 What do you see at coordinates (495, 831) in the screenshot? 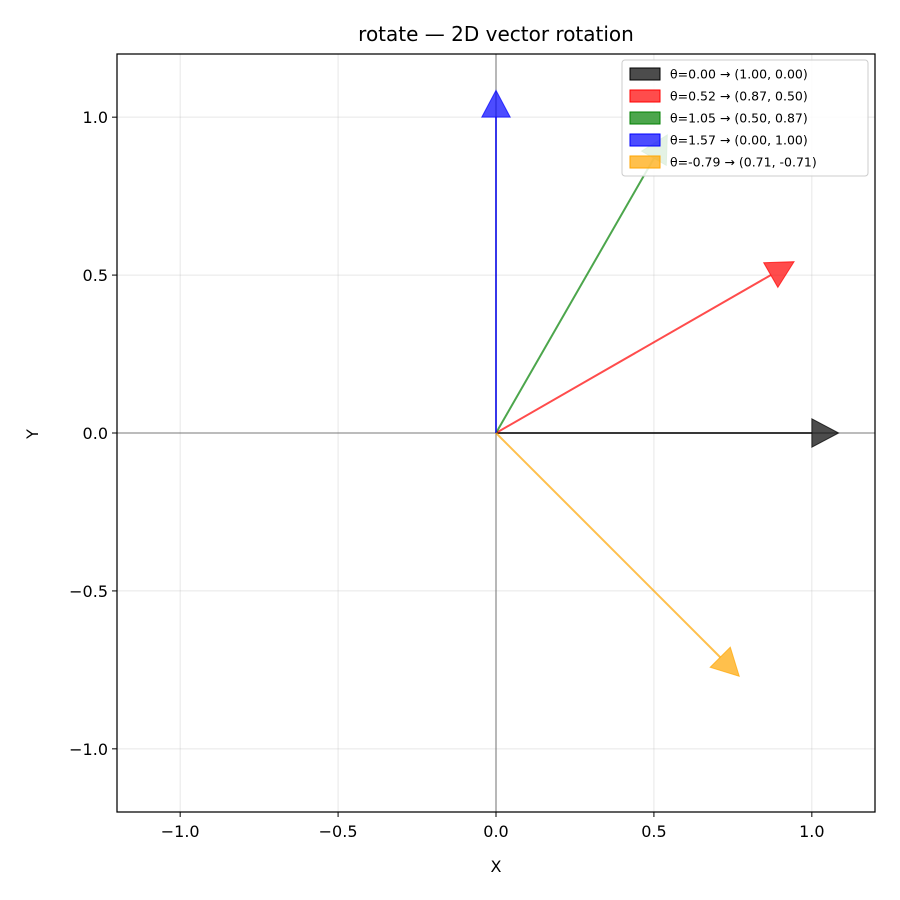
I see `x-tick-label-2: 0.0` at bounding box center [495, 831].